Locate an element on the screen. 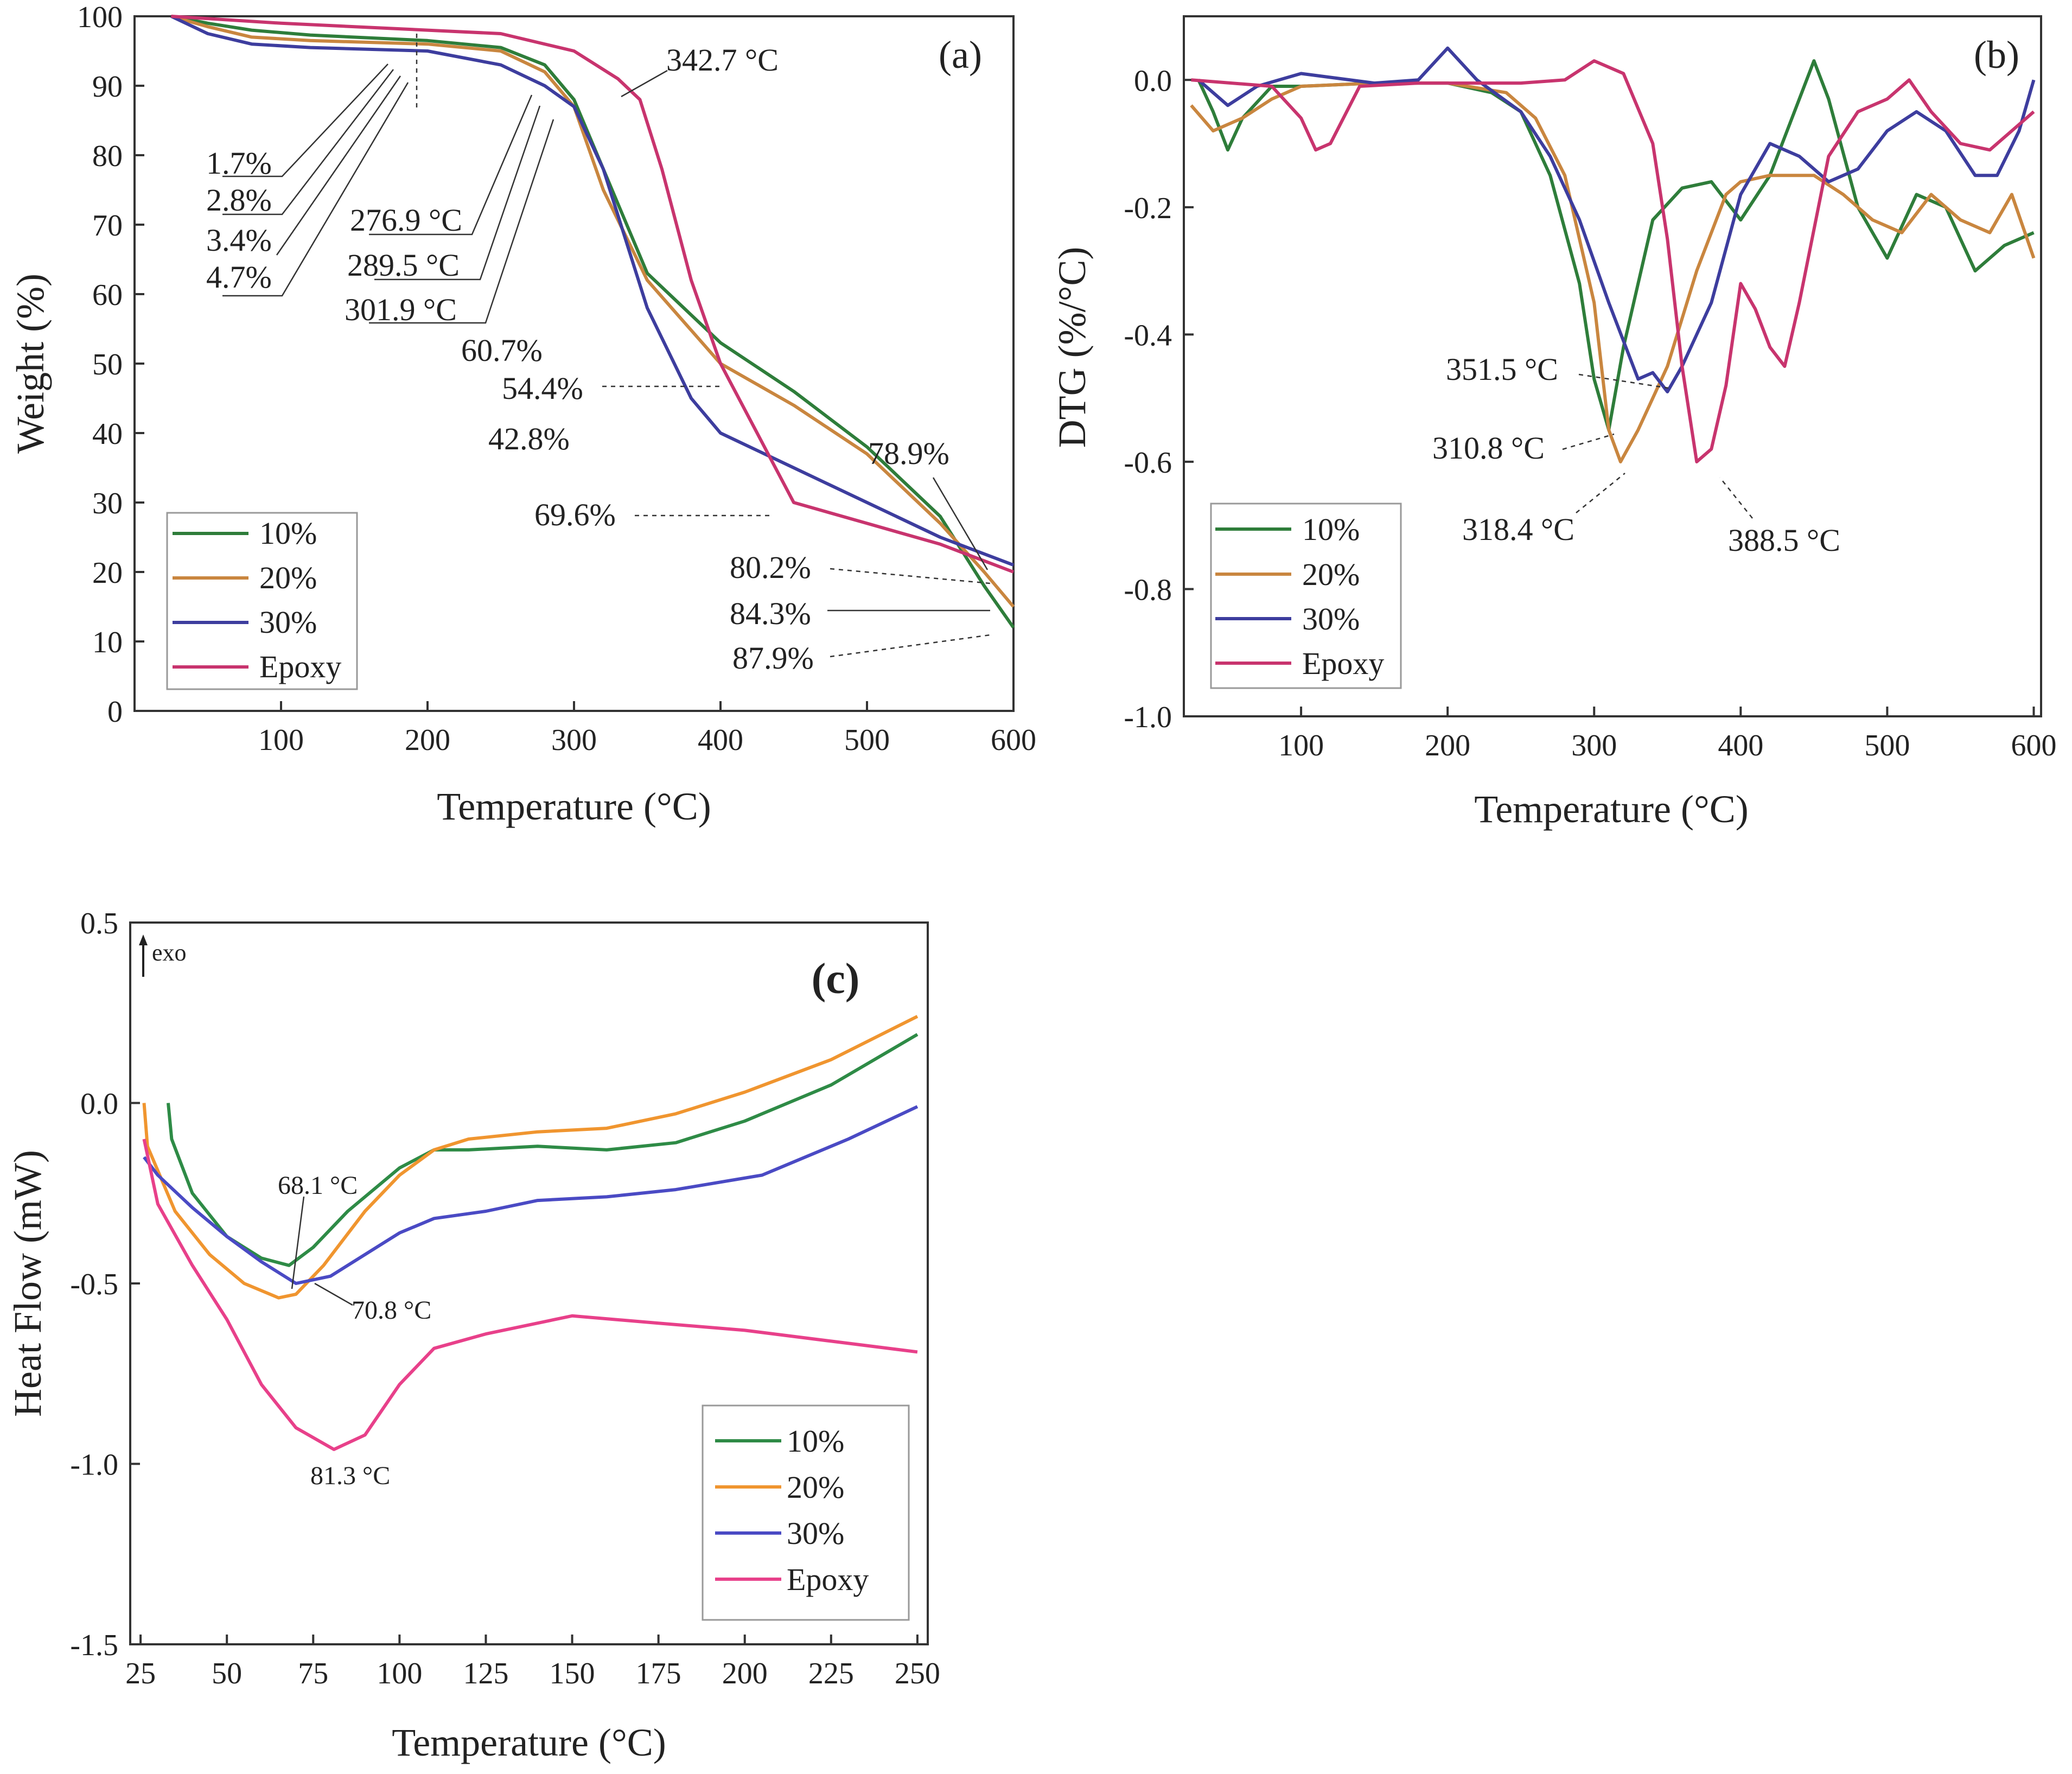 This screenshot has height=1774, width=2072. x-tick-label: 400 is located at coordinates (720, 740).